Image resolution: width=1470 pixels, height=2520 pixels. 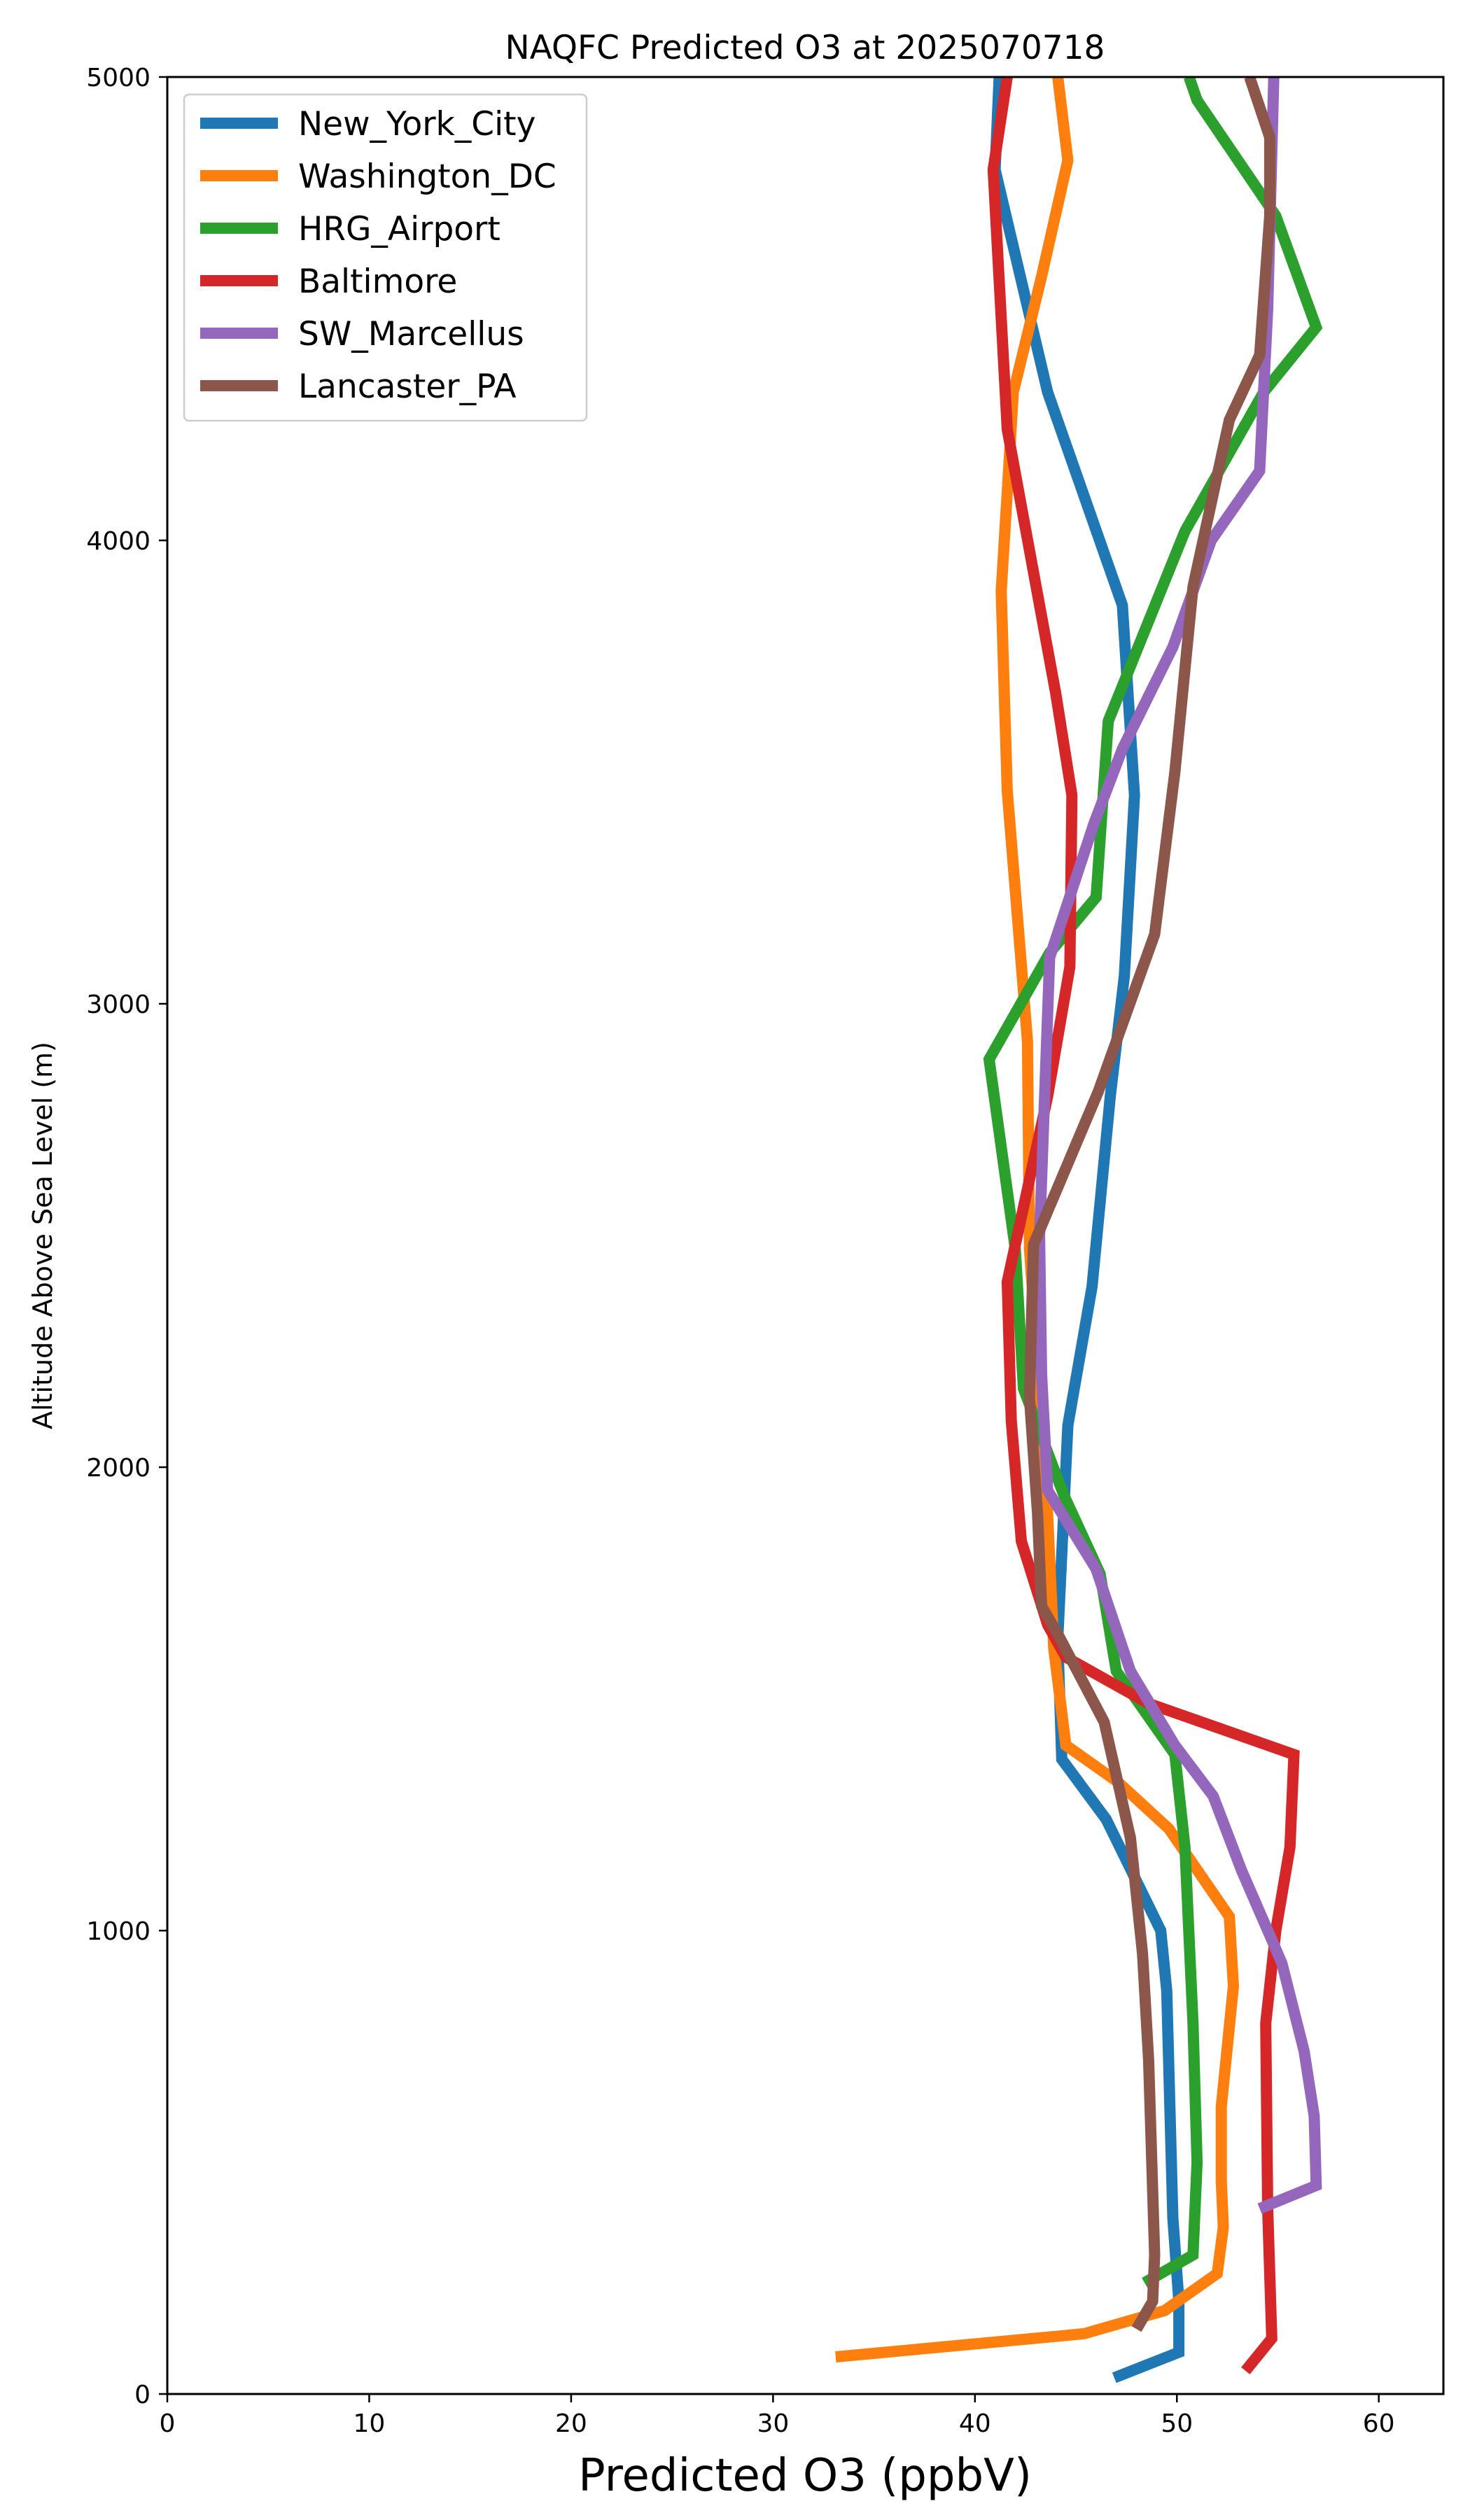 What do you see at coordinates (571, 2423) in the screenshot?
I see `x-tick-label: 20` at bounding box center [571, 2423].